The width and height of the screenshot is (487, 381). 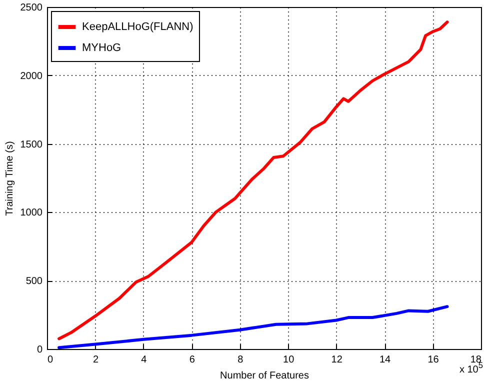 I want to click on x-tick-label: 10, so click(x=289, y=360).